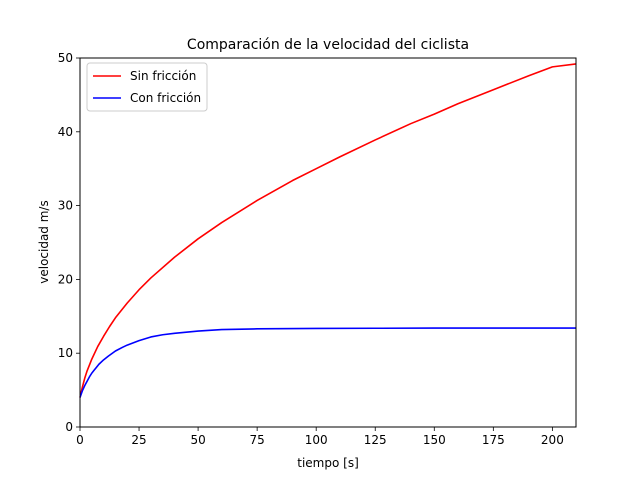  What do you see at coordinates (163, 76) in the screenshot?
I see `legend-label-sin-friccion: Sin fricción` at bounding box center [163, 76].